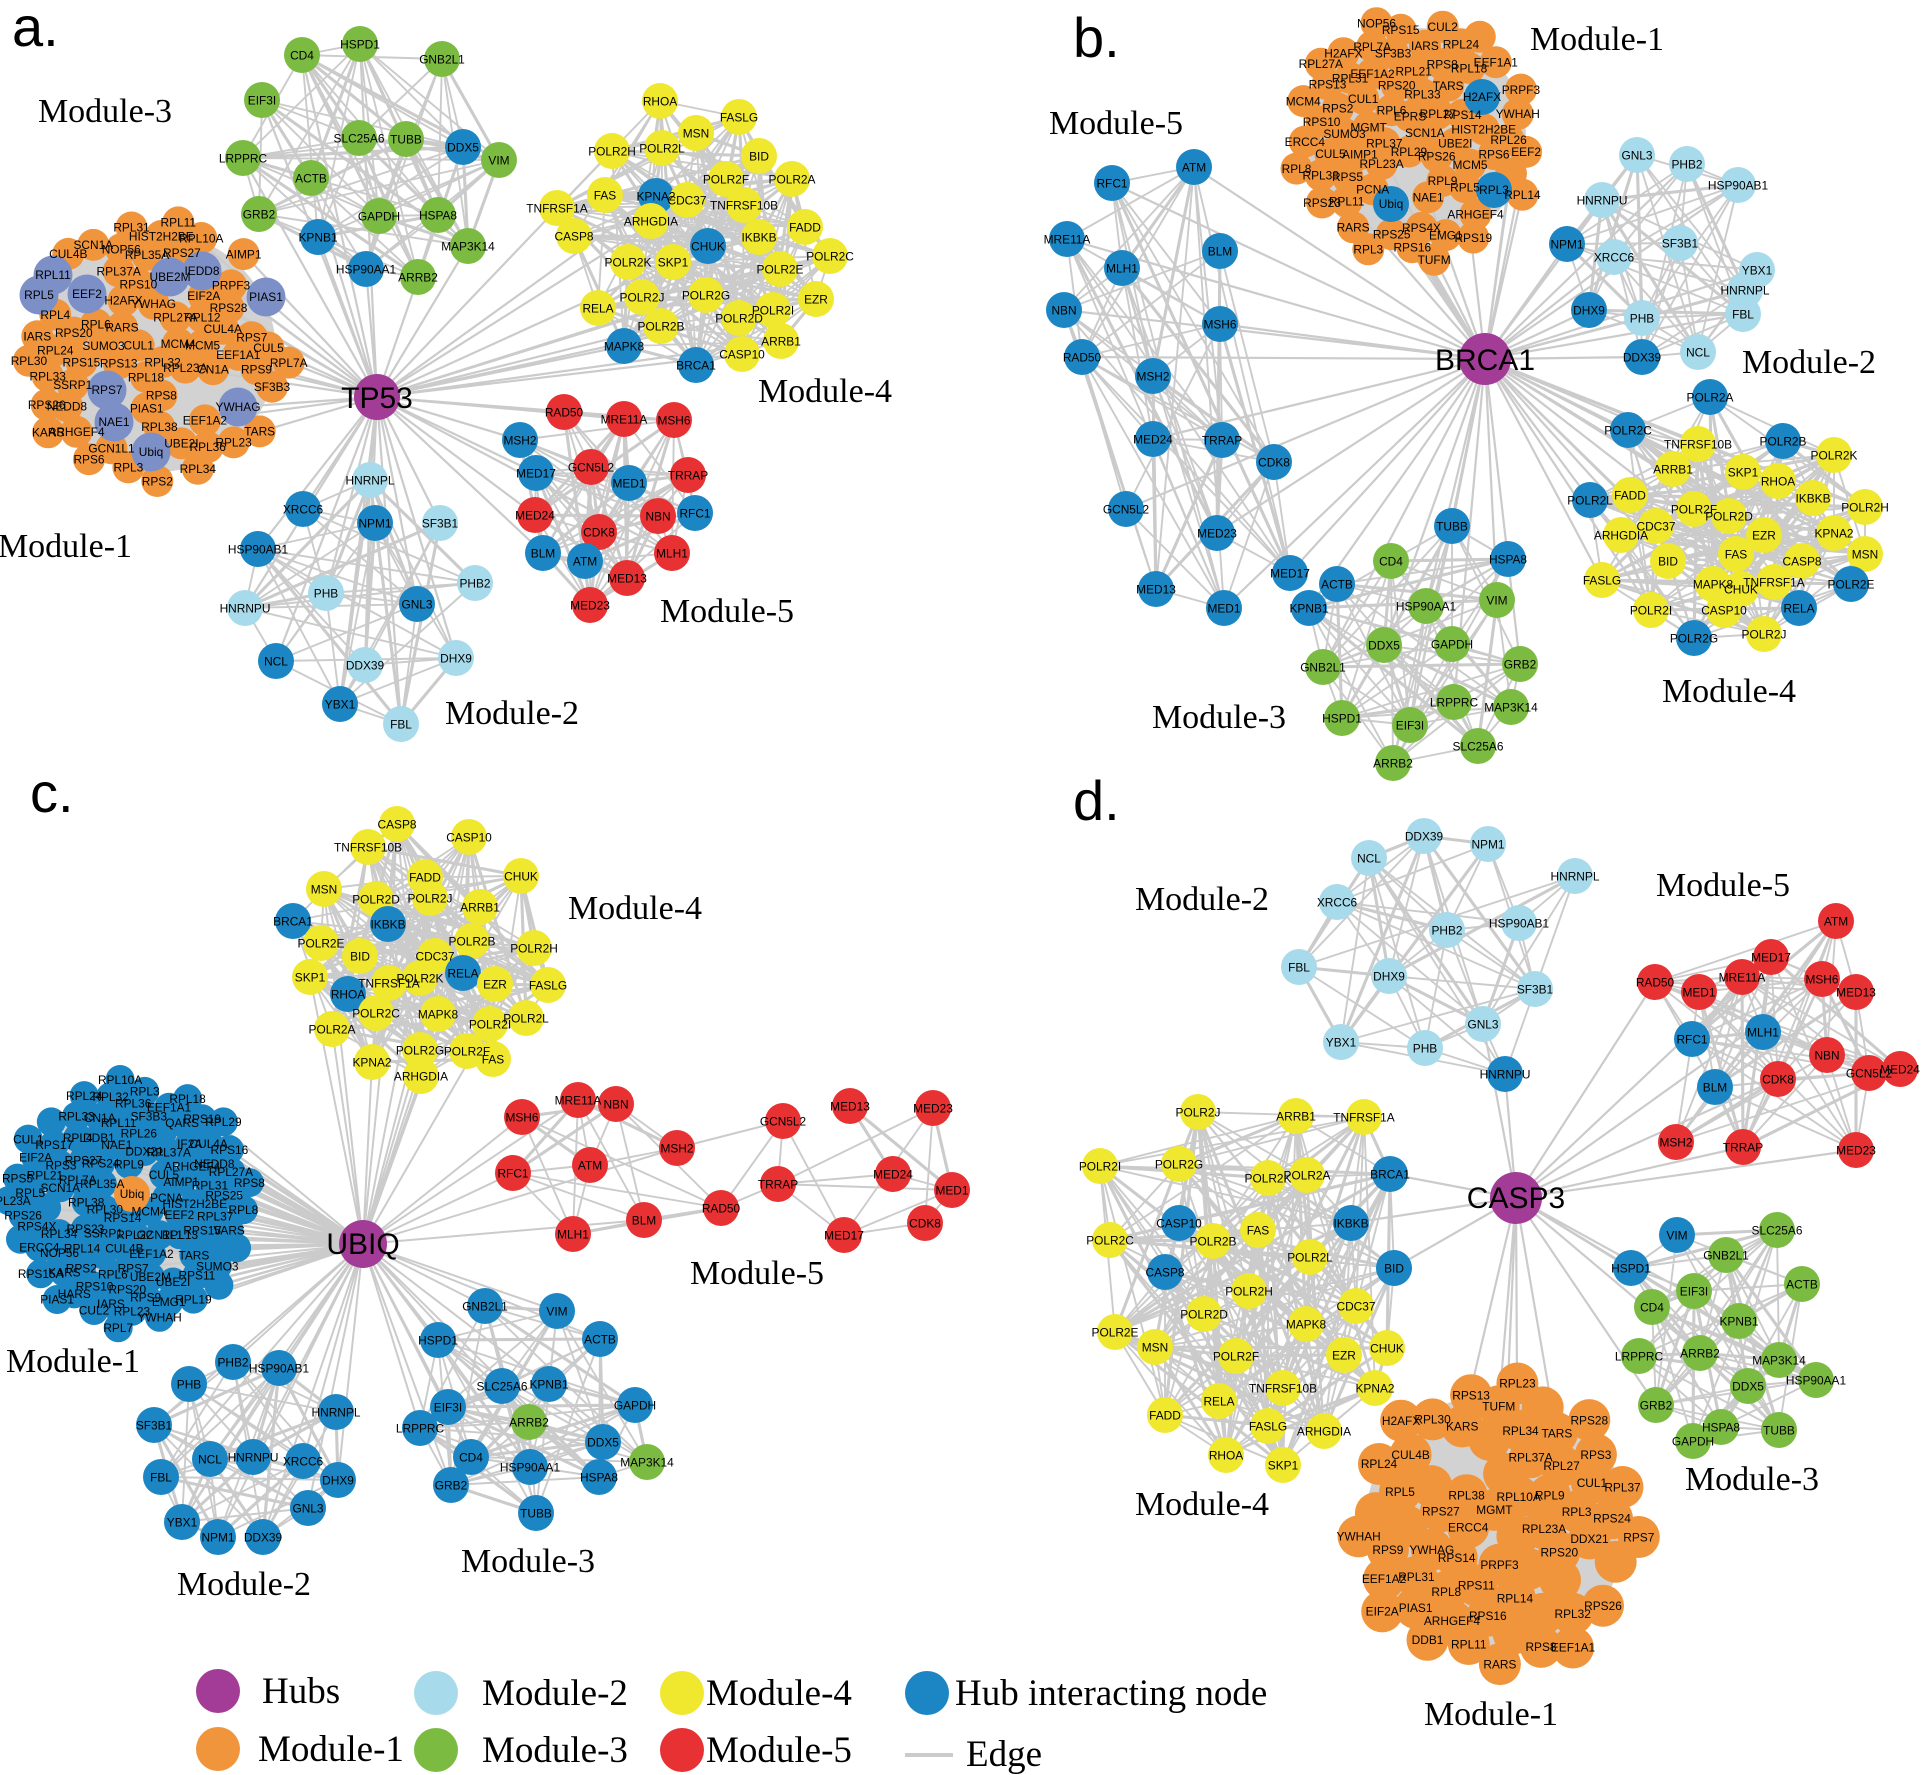 This screenshot has height=1775, width=1923. What do you see at coordinates (825, 391) in the screenshot?
I see `svg-text: Module-4` at bounding box center [825, 391].